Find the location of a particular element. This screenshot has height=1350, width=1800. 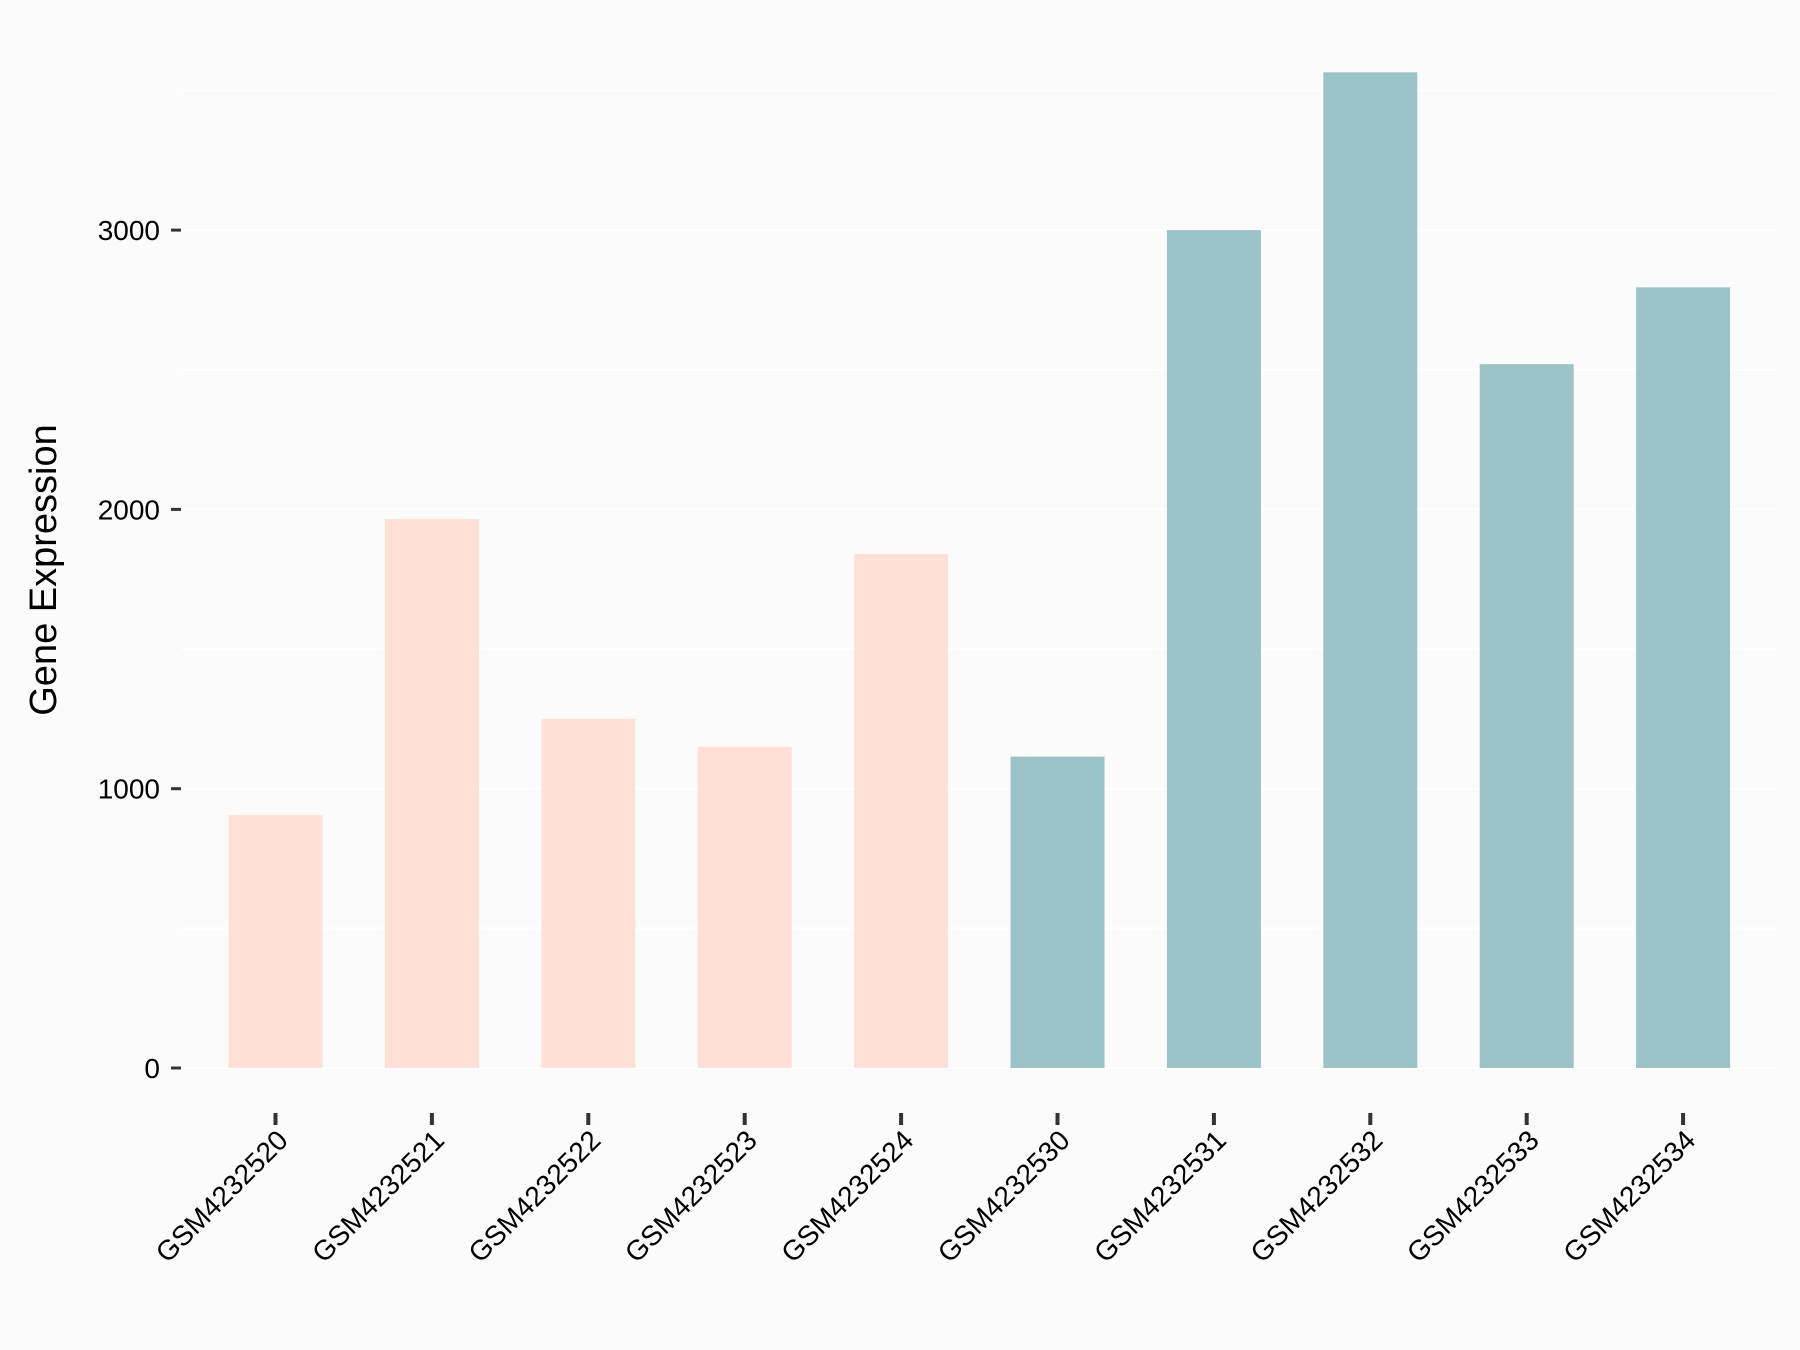

y-tick-label: 1000 is located at coordinates (129, 789).